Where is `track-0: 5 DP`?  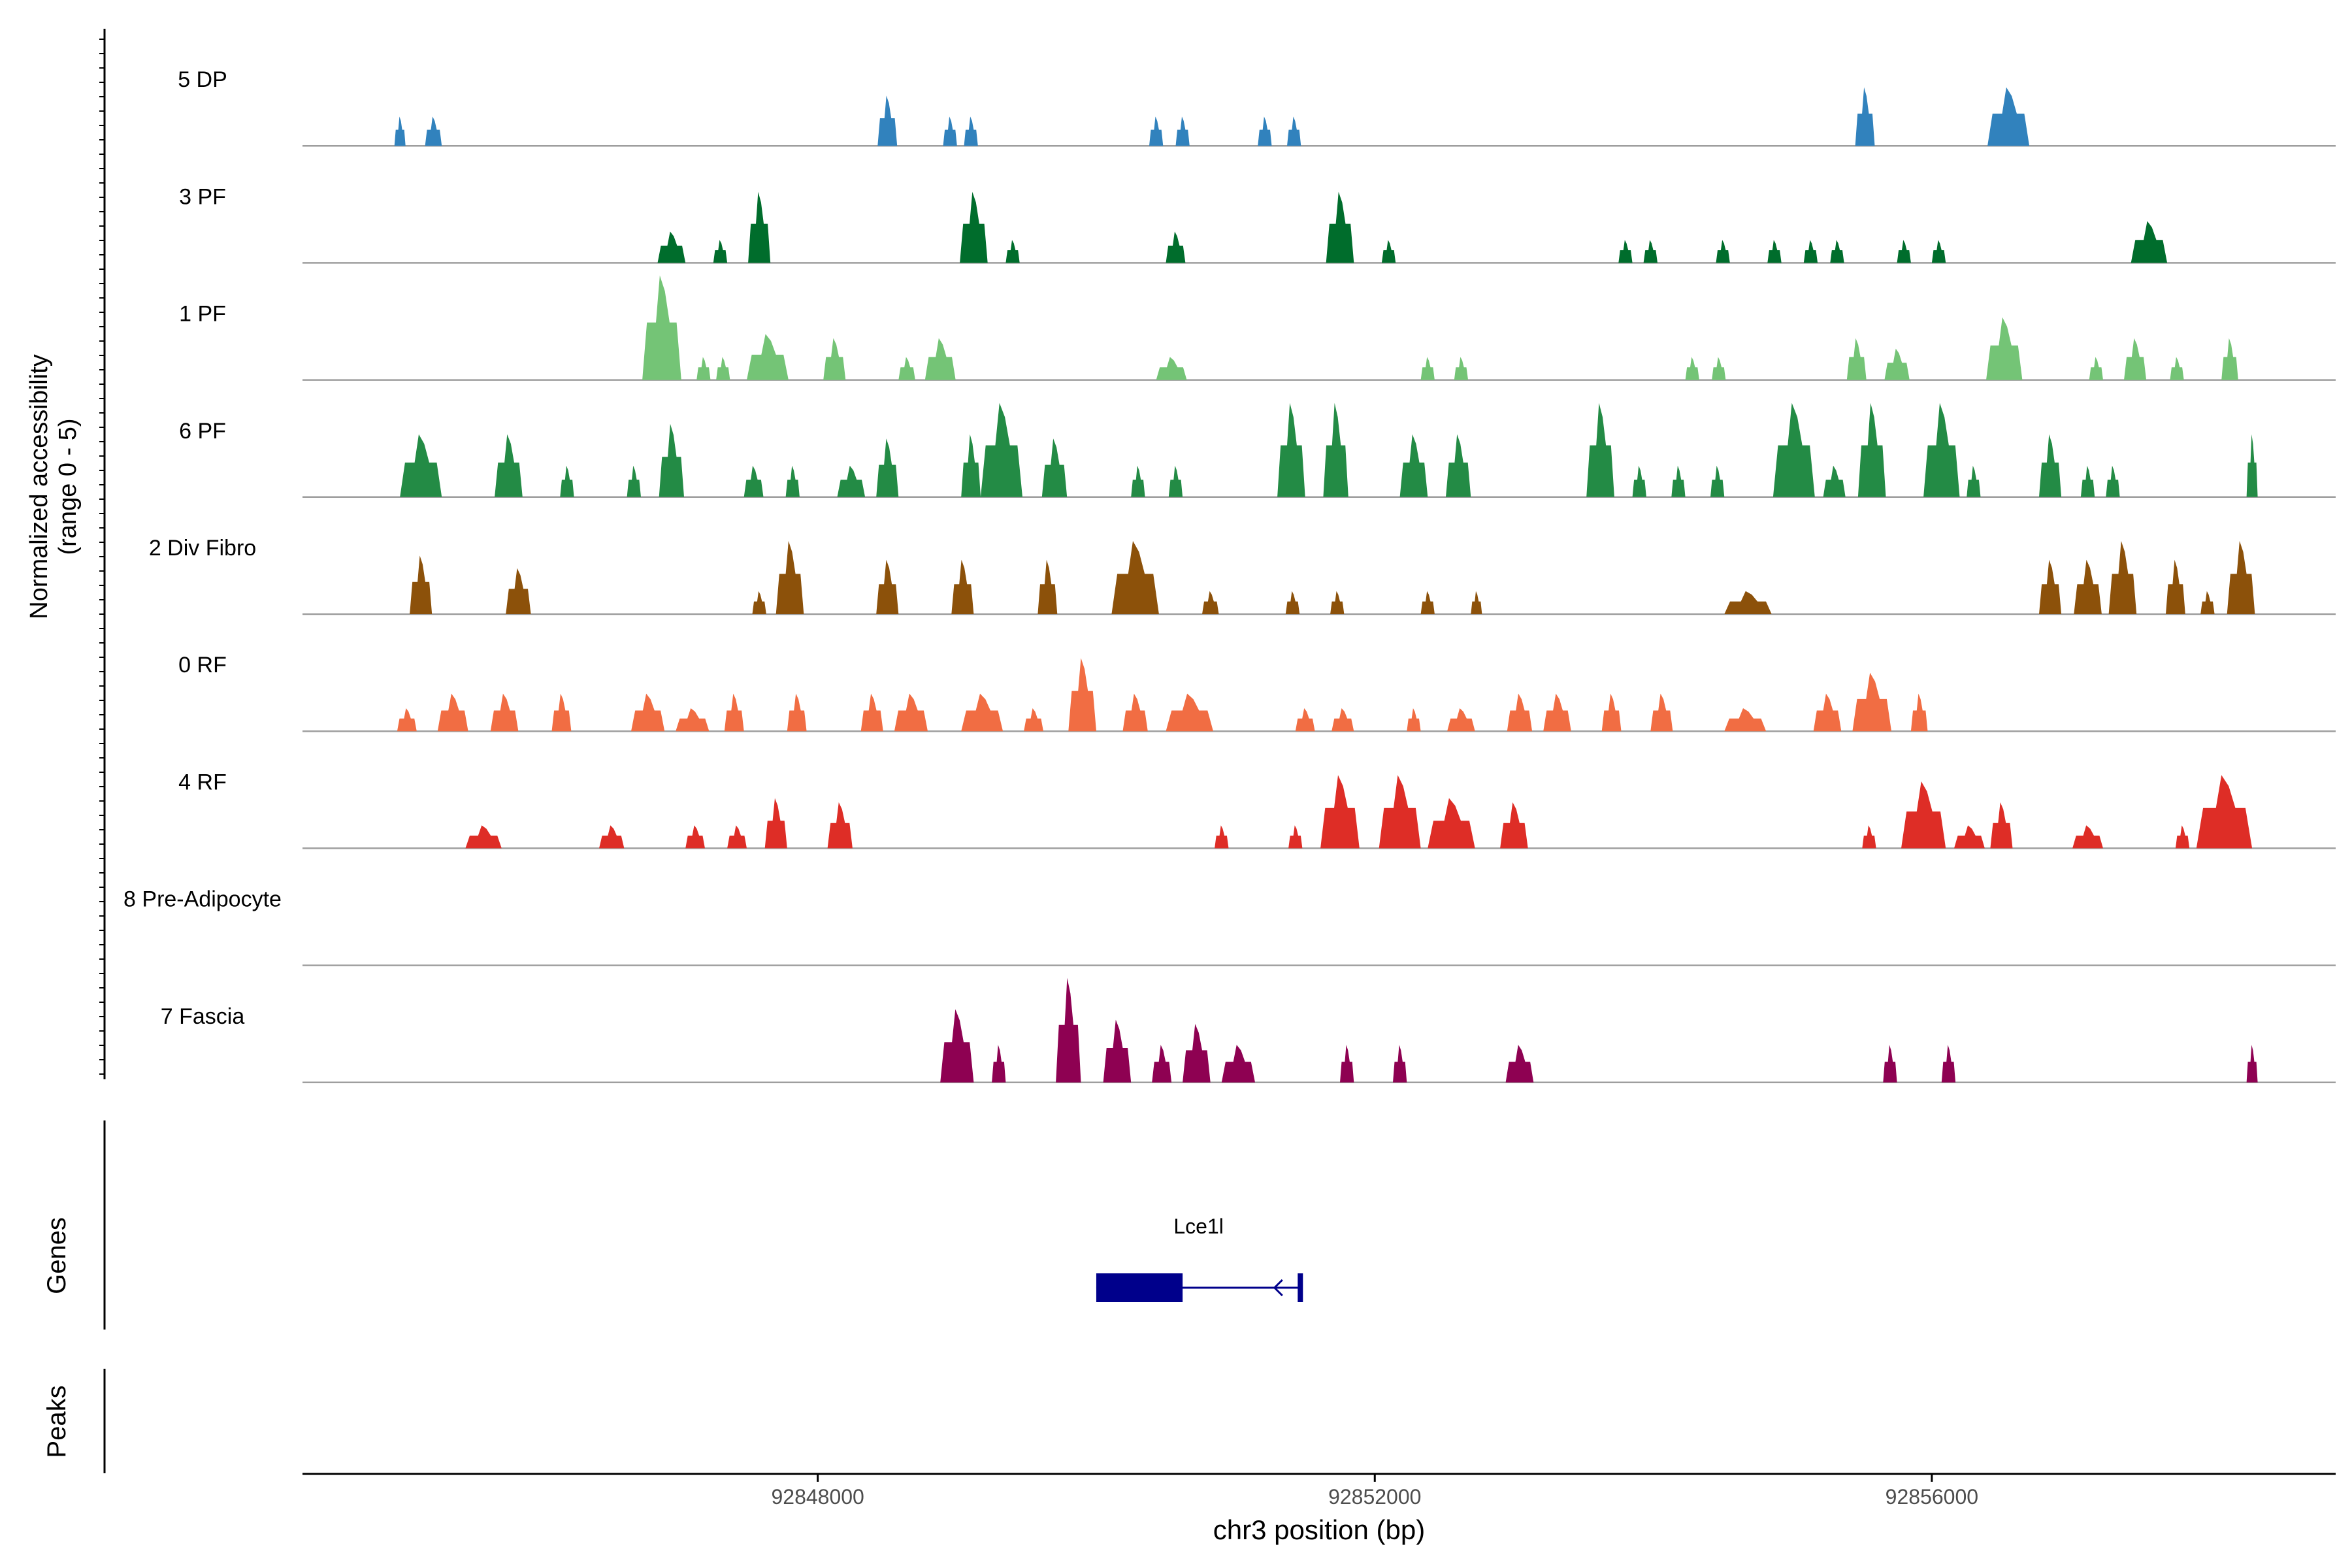 track-0: 5 DP is located at coordinates (1257, 107).